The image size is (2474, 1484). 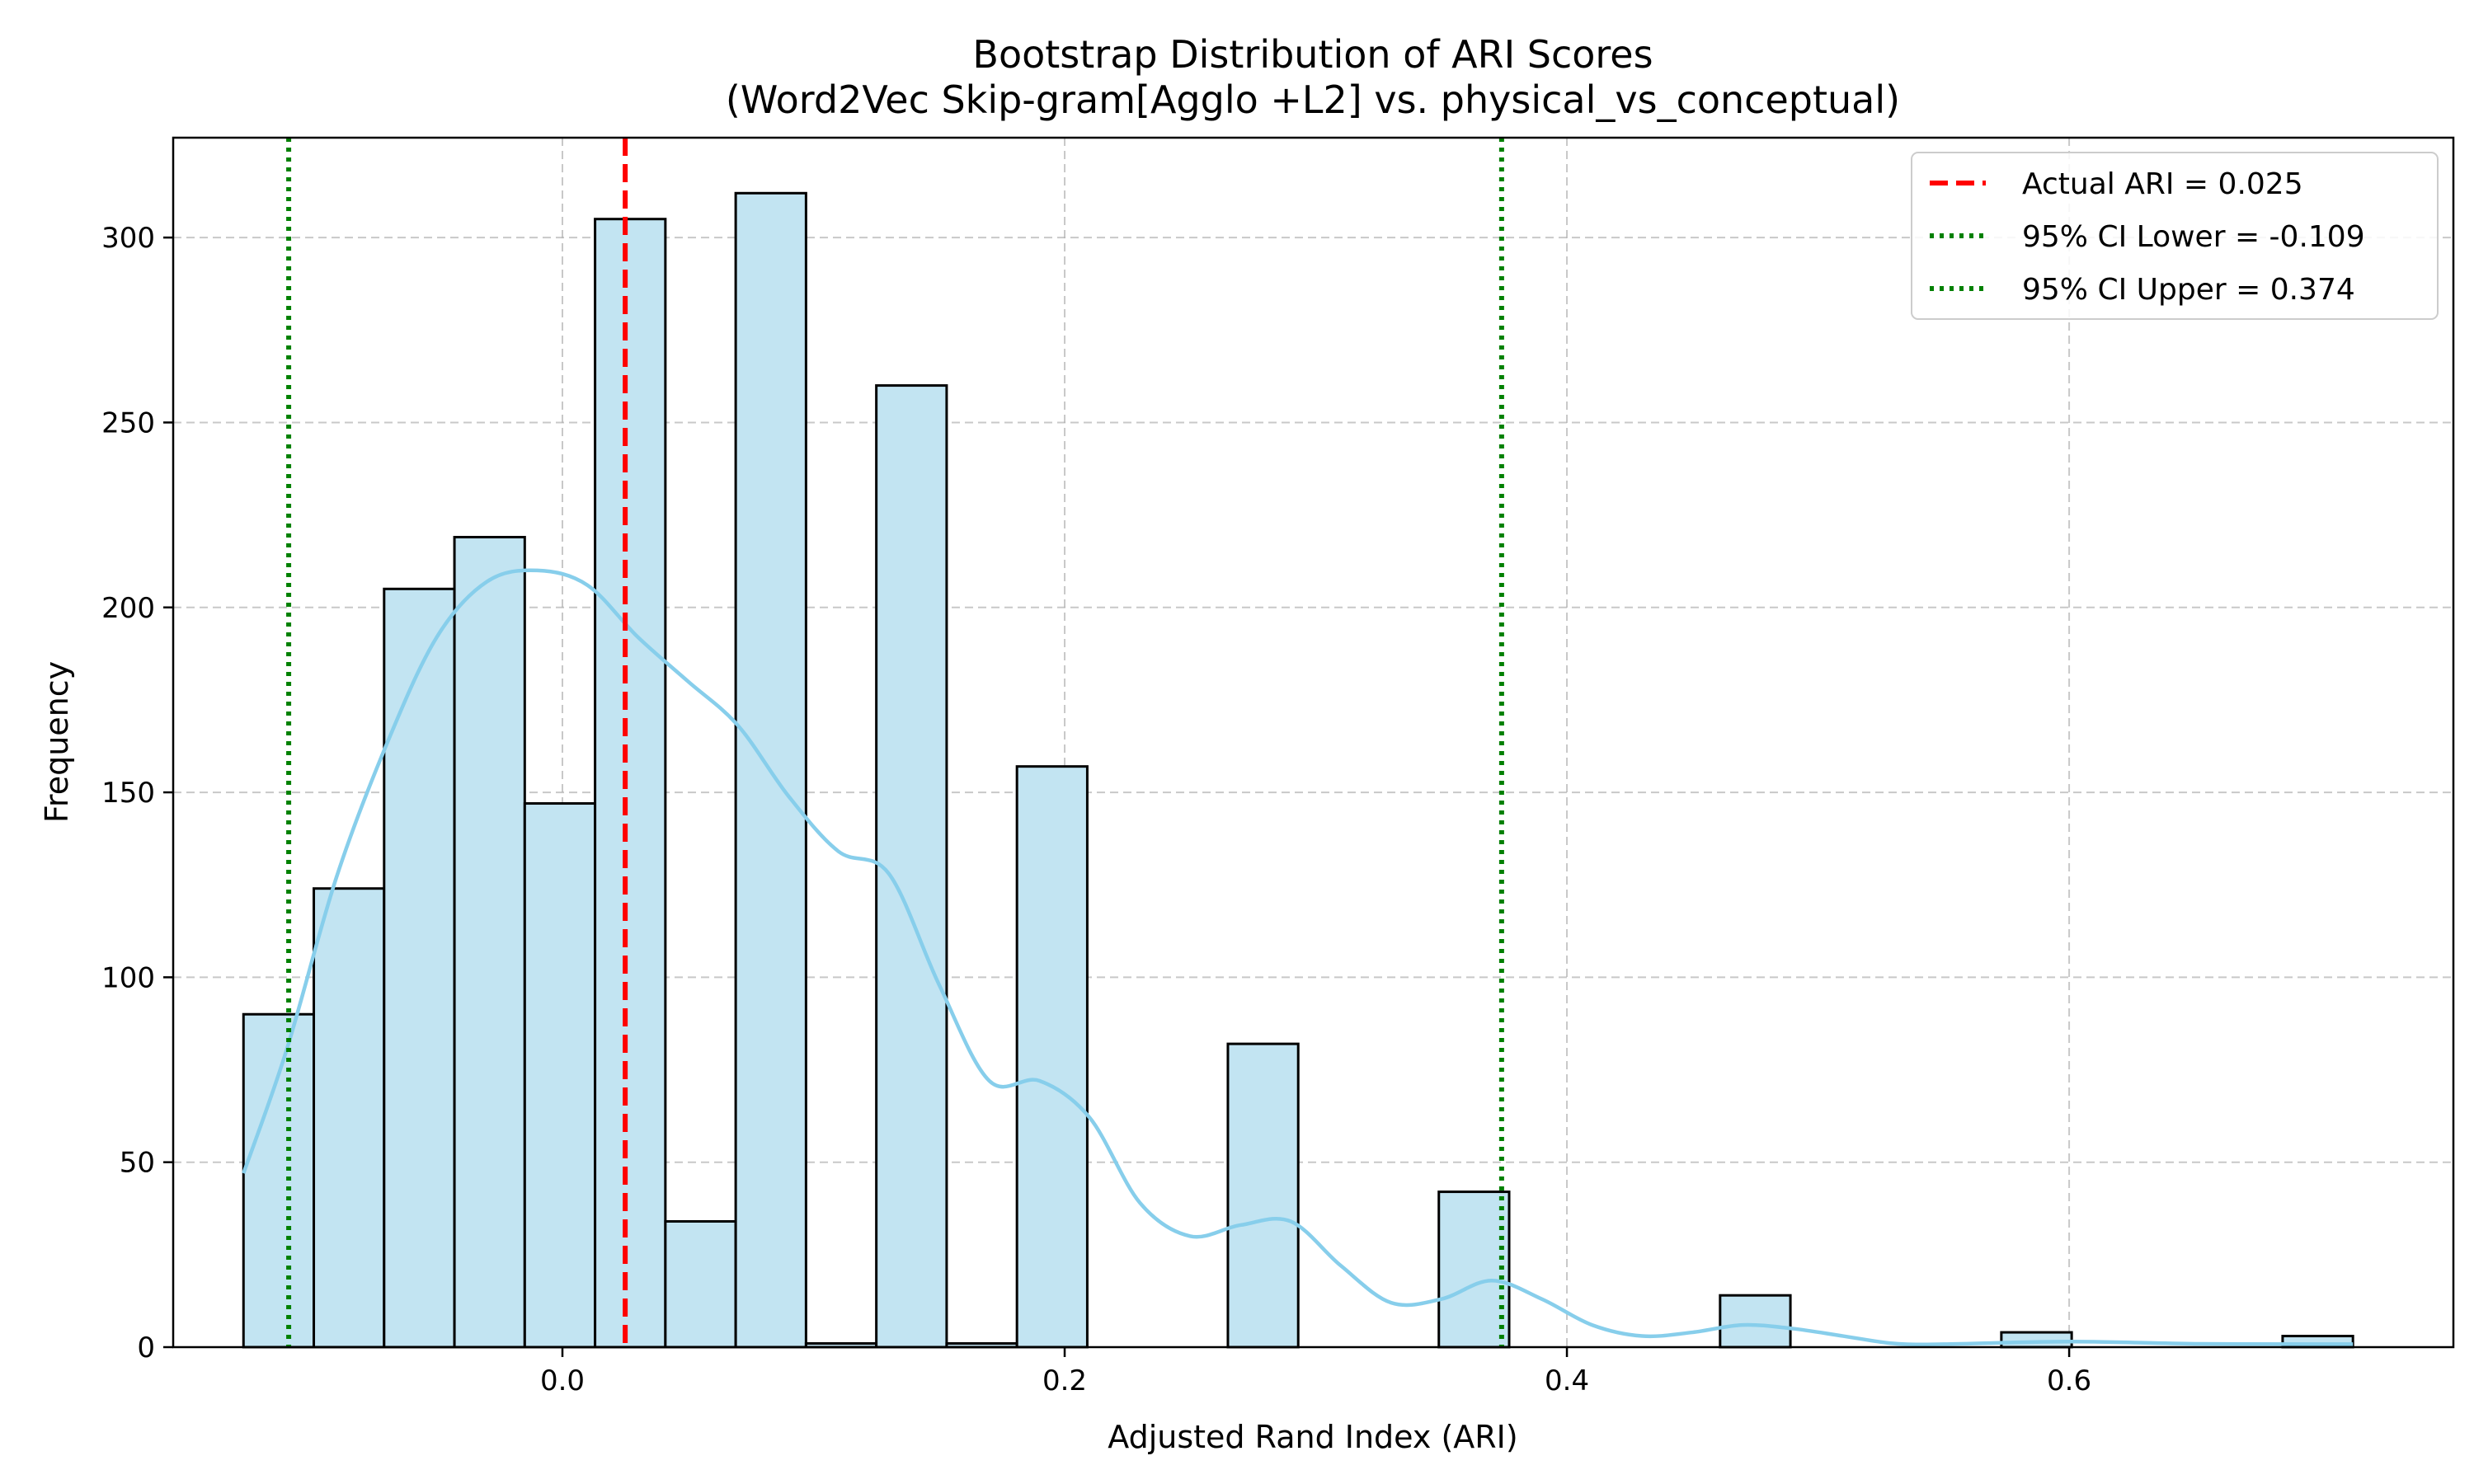 What do you see at coordinates (1064, 1380) in the screenshot?
I see `x-tick-label: 0.2` at bounding box center [1064, 1380].